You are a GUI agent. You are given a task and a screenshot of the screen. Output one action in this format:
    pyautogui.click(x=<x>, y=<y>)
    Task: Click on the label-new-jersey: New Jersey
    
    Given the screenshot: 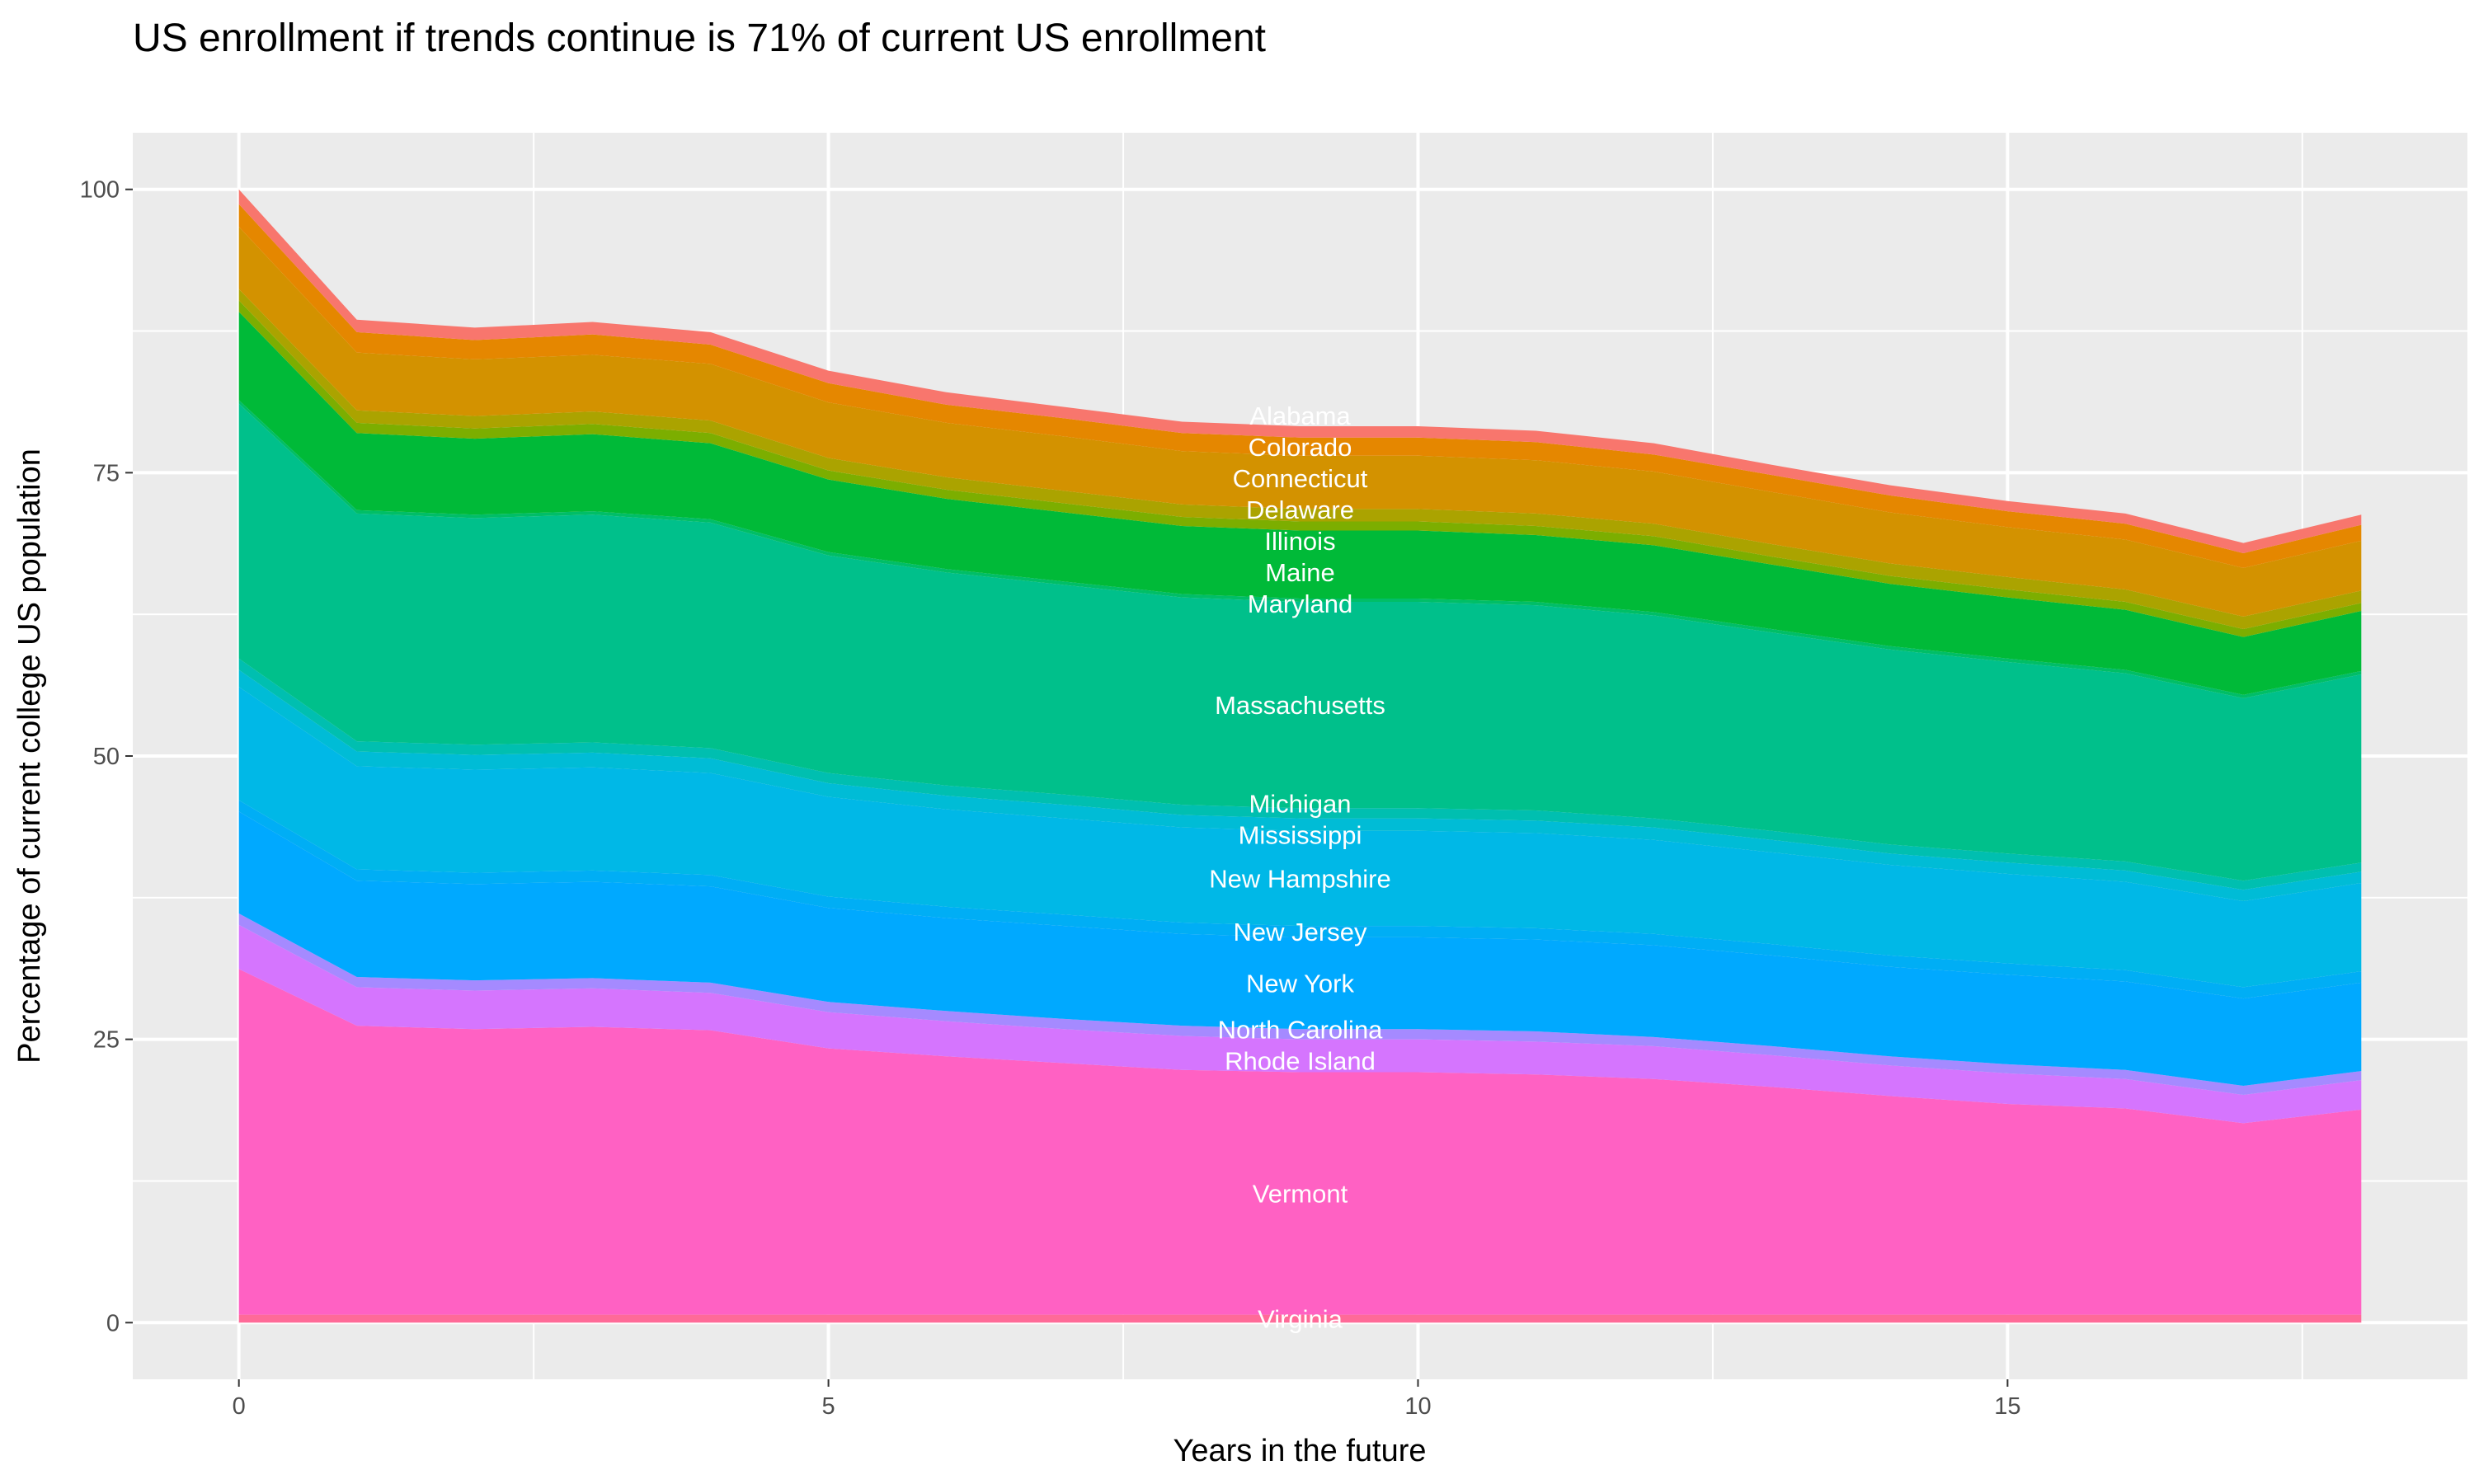 What is the action you would take?
    pyautogui.click(x=1300, y=932)
    